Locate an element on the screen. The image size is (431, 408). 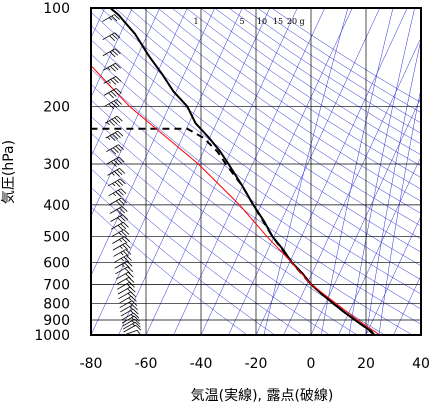
x-tick-label: -60 is located at coordinates (146, 364).